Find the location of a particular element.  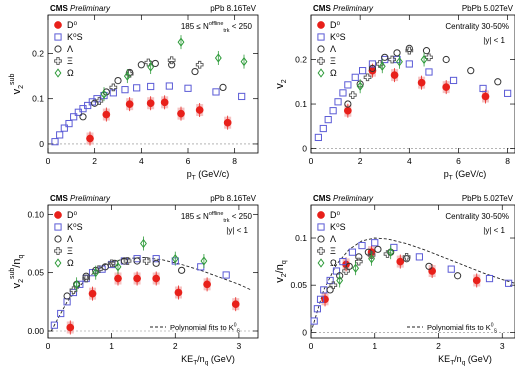

x-axis-label: KET/nq (GeV) is located at coordinates (208, 360).